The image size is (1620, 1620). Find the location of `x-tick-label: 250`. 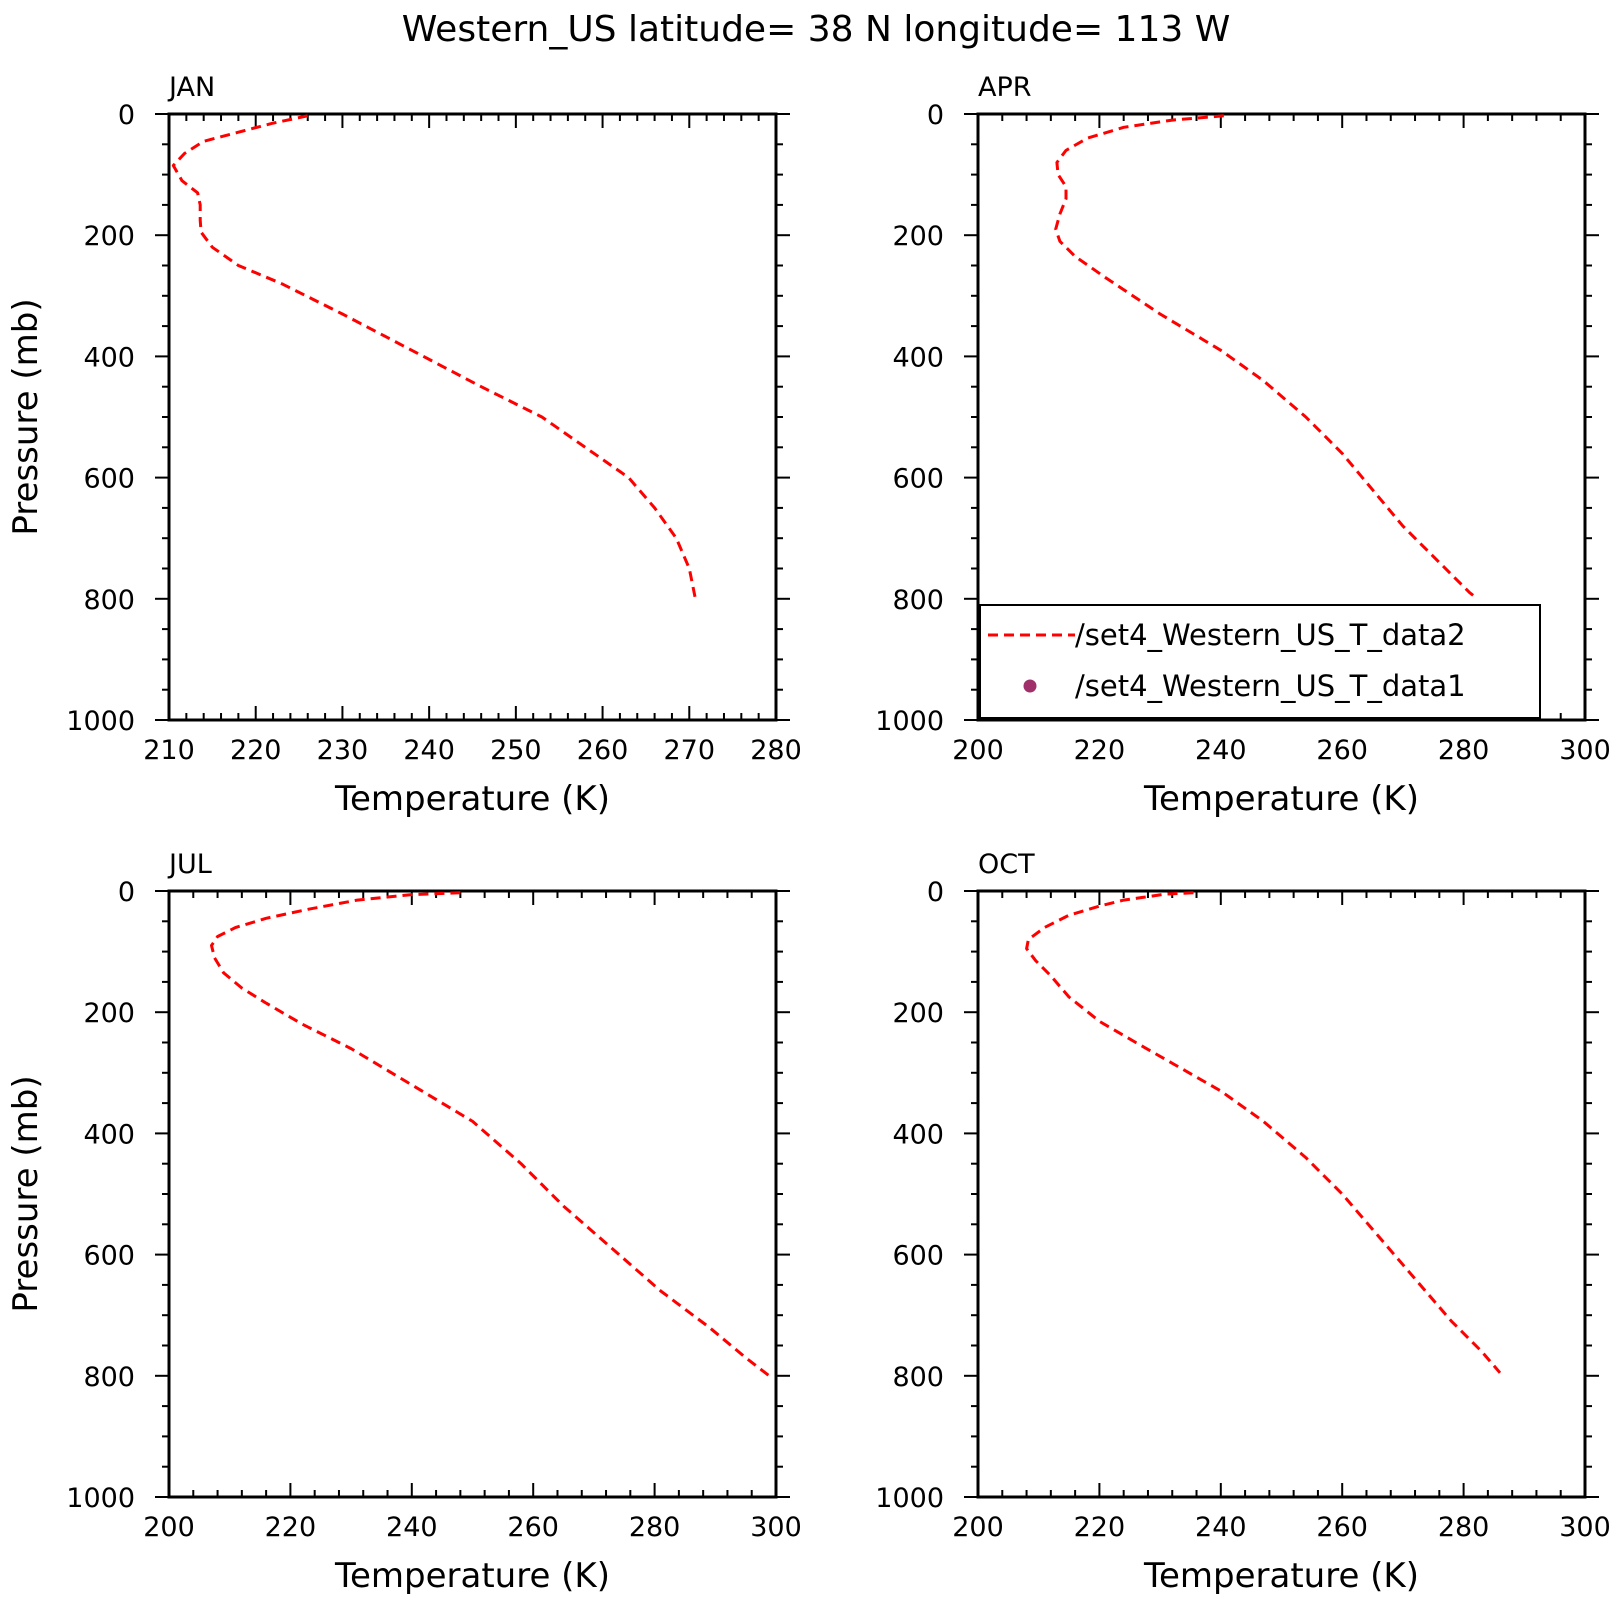

x-tick-label: 250 is located at coordinates (516, 750).